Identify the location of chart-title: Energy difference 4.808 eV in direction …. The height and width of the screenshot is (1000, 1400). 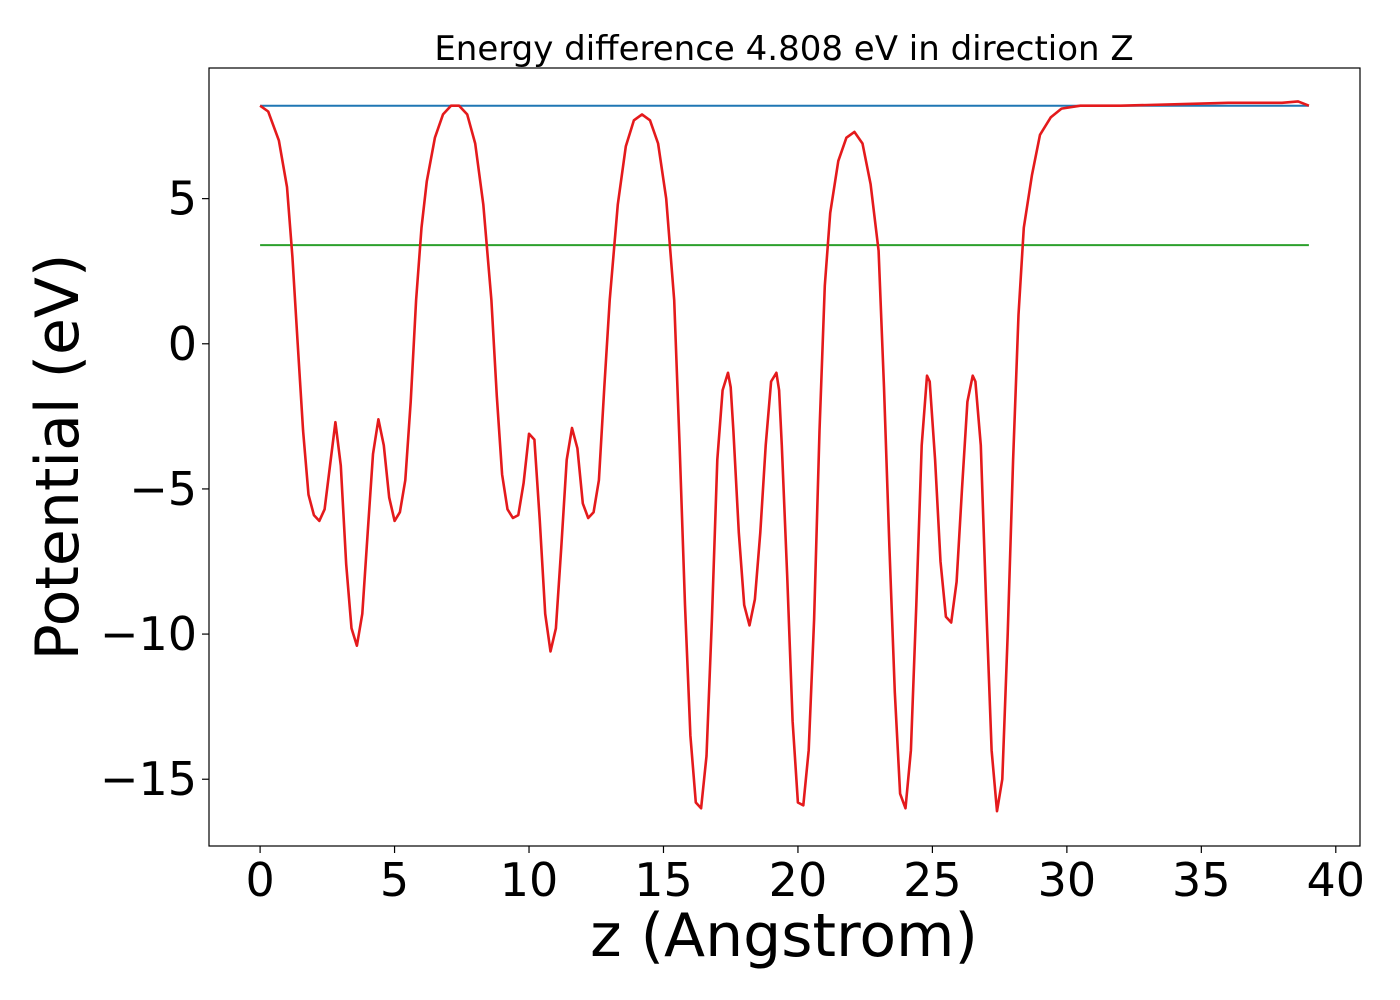
(783, 49).